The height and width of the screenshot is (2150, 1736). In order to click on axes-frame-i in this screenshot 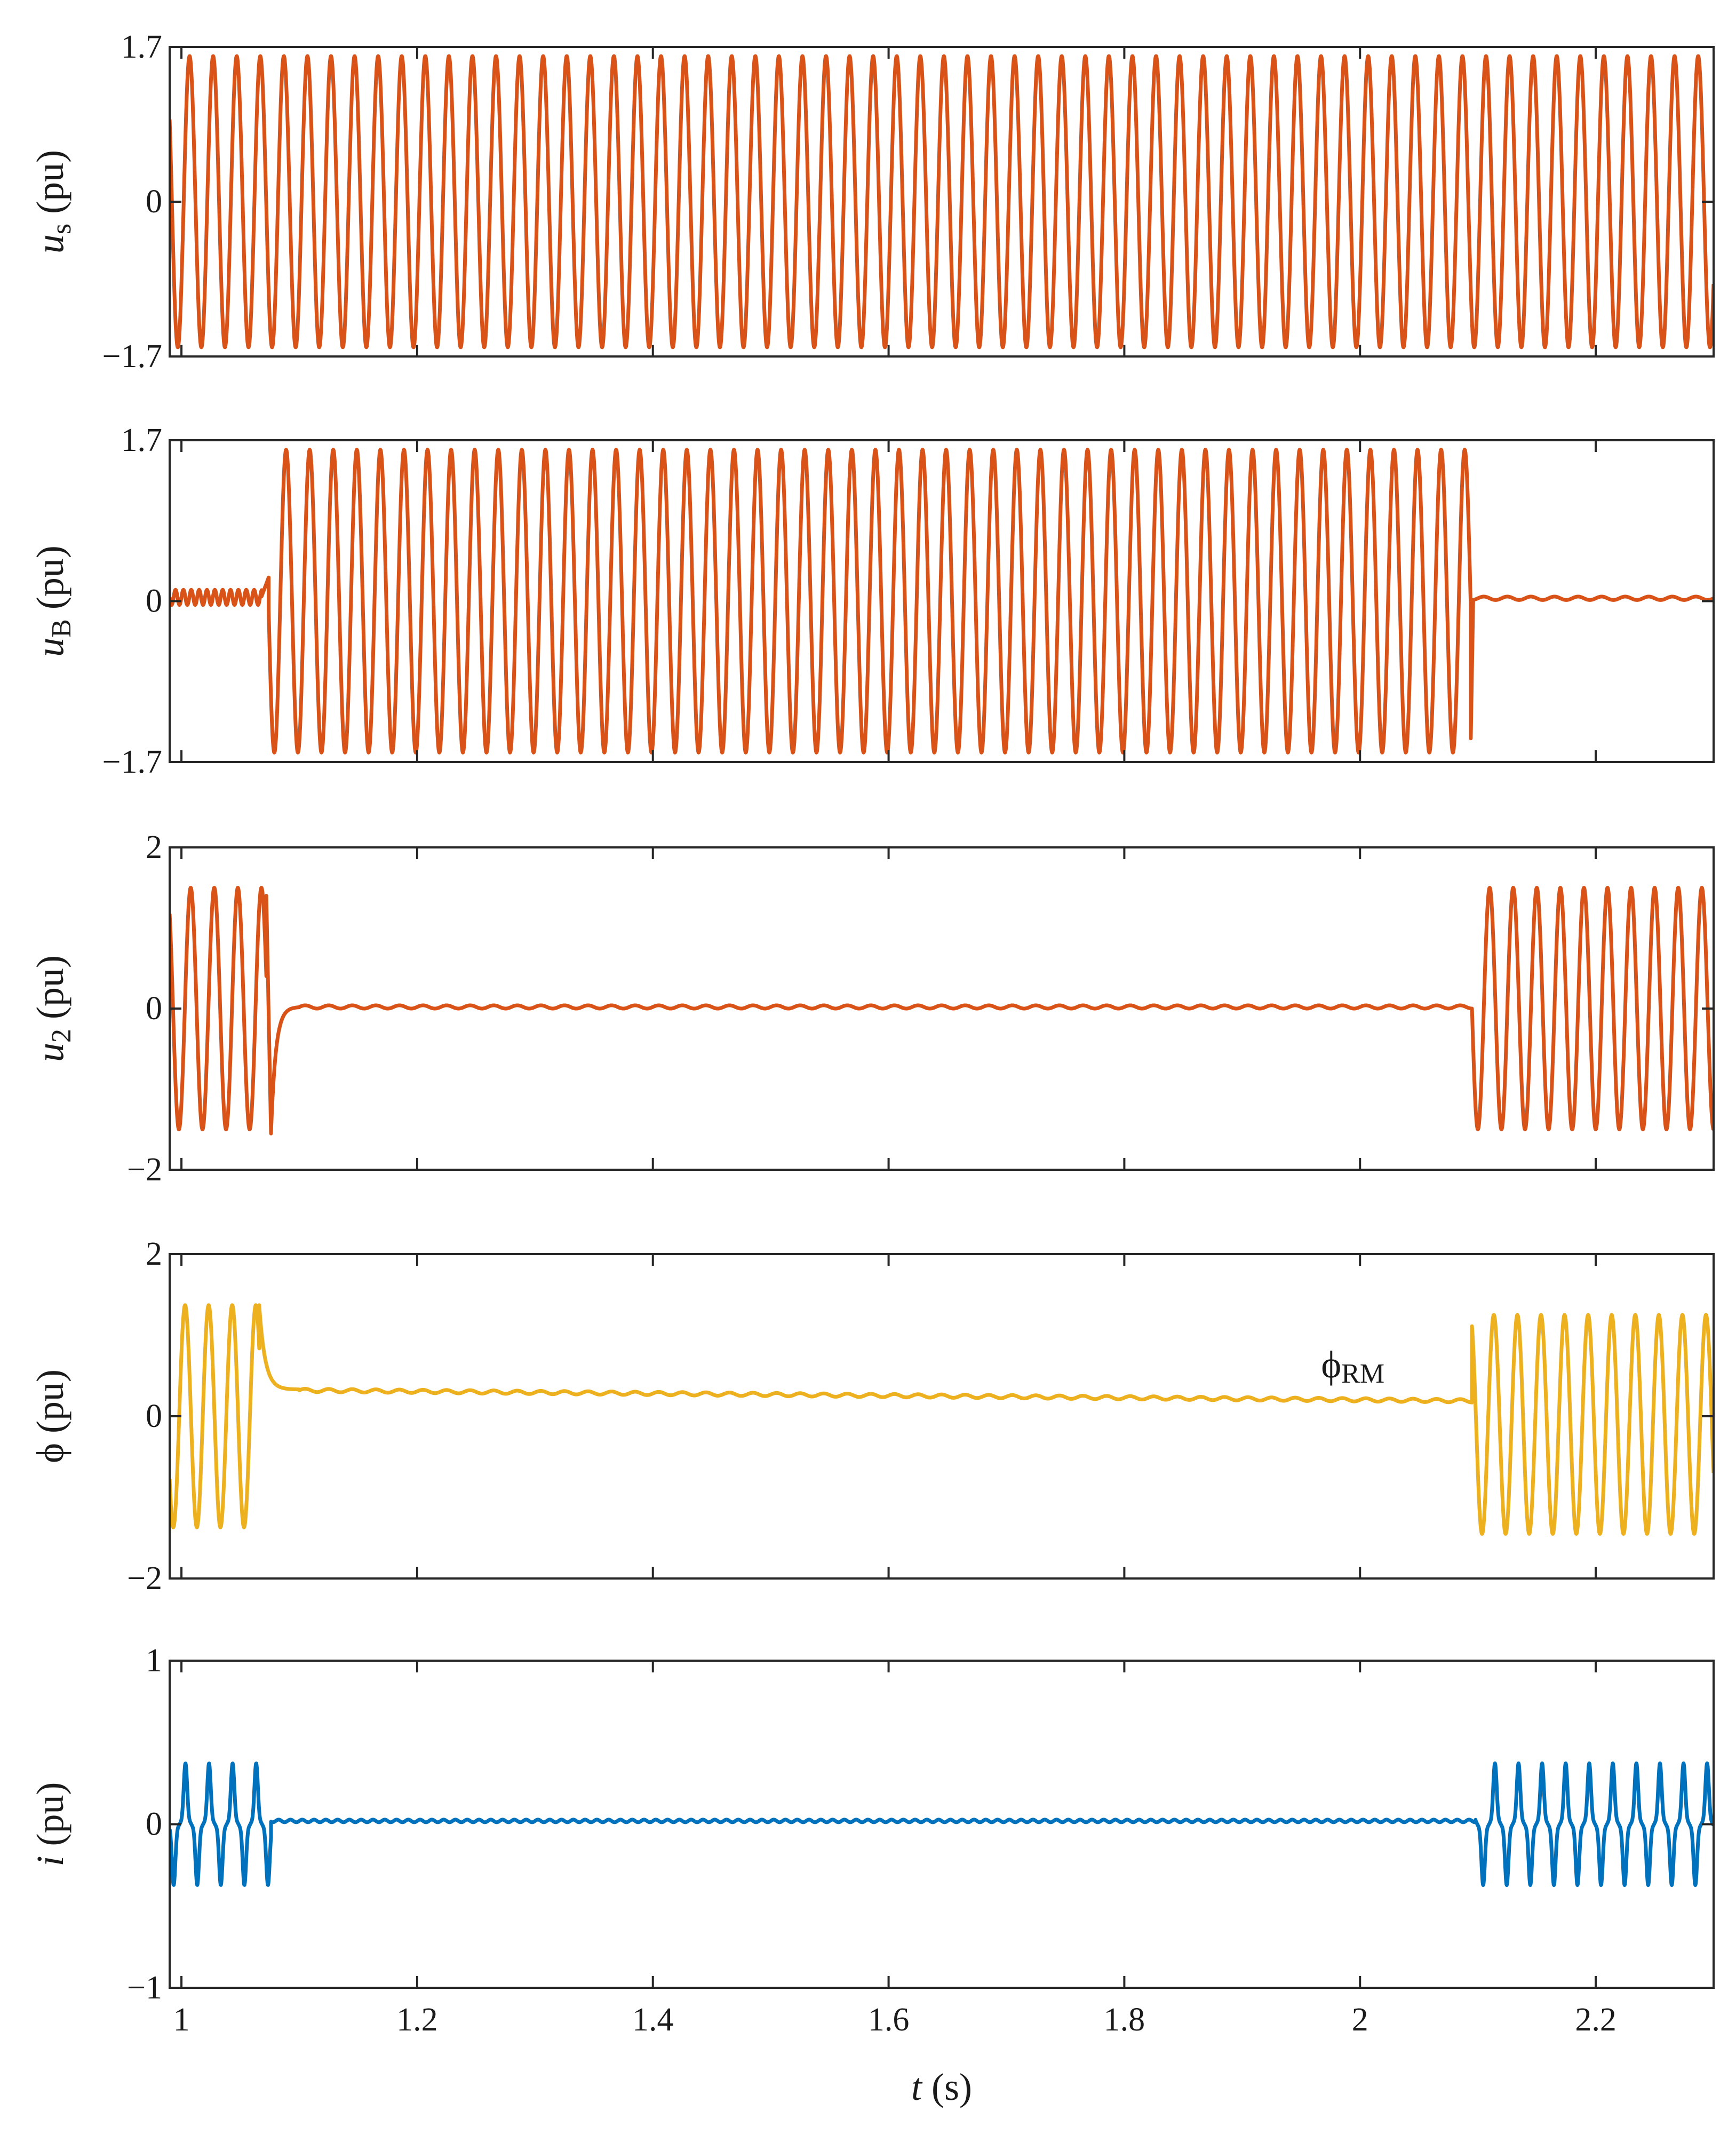, I will do `click(942, 1824)`.